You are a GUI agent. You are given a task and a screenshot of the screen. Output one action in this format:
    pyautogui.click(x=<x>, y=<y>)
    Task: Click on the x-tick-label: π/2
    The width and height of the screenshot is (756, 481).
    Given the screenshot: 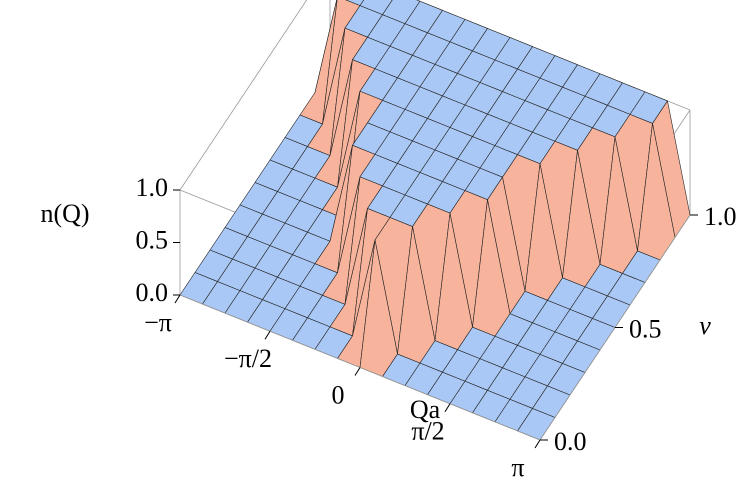 What is the action you would take?
    pyautogui.click(x=427, y=431)
    